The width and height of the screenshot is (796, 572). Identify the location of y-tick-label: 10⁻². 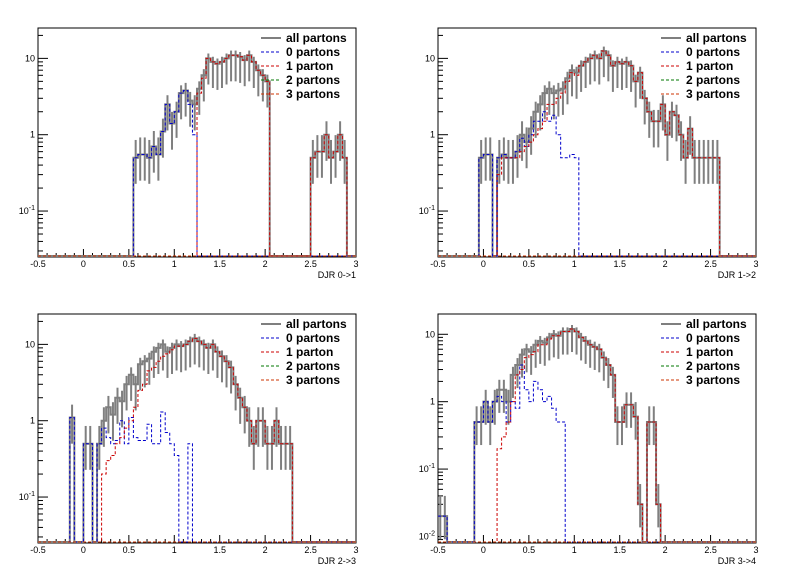
(427, 535).